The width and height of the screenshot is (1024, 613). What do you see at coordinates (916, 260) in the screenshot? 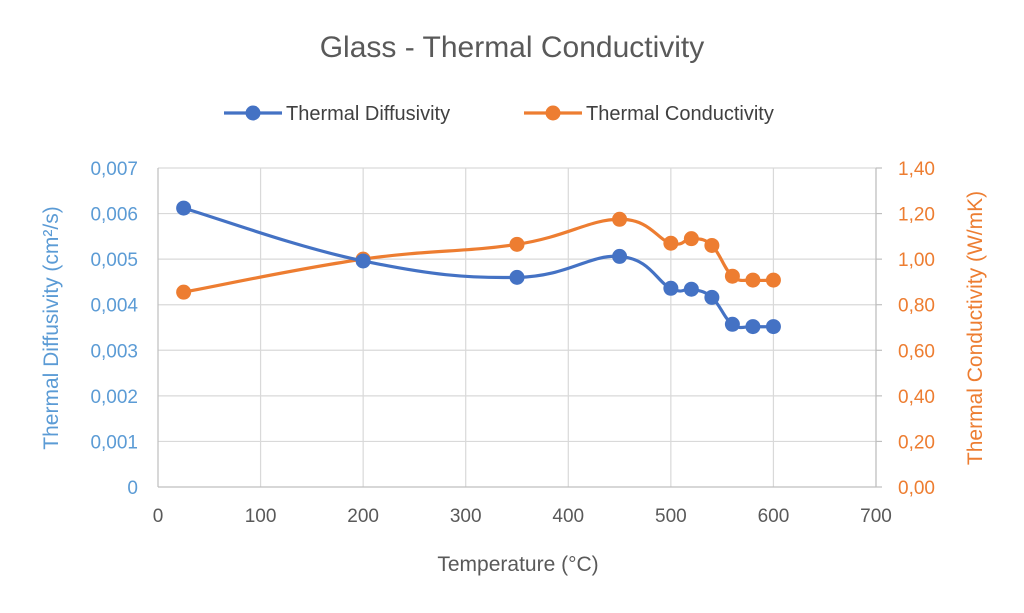
I see `y-right-tick-label: 1,00` at bounding box center [916, 260].